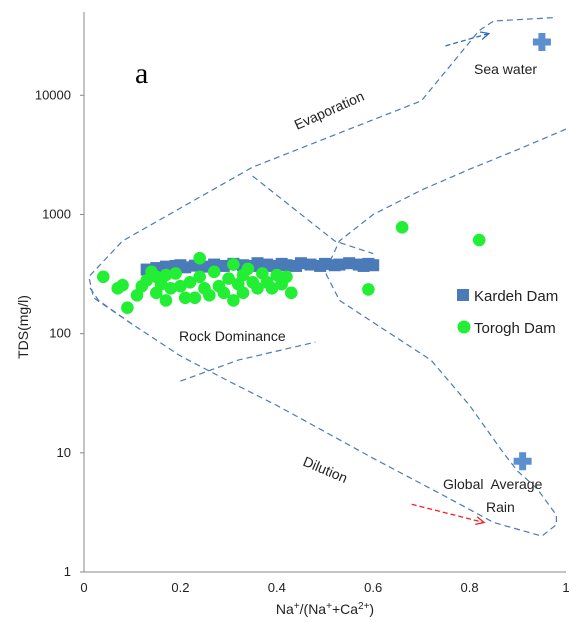 The width and height of the screenshot is (571, 622). I want to click on evaporation-label: Evaporation, so click(329, 110).